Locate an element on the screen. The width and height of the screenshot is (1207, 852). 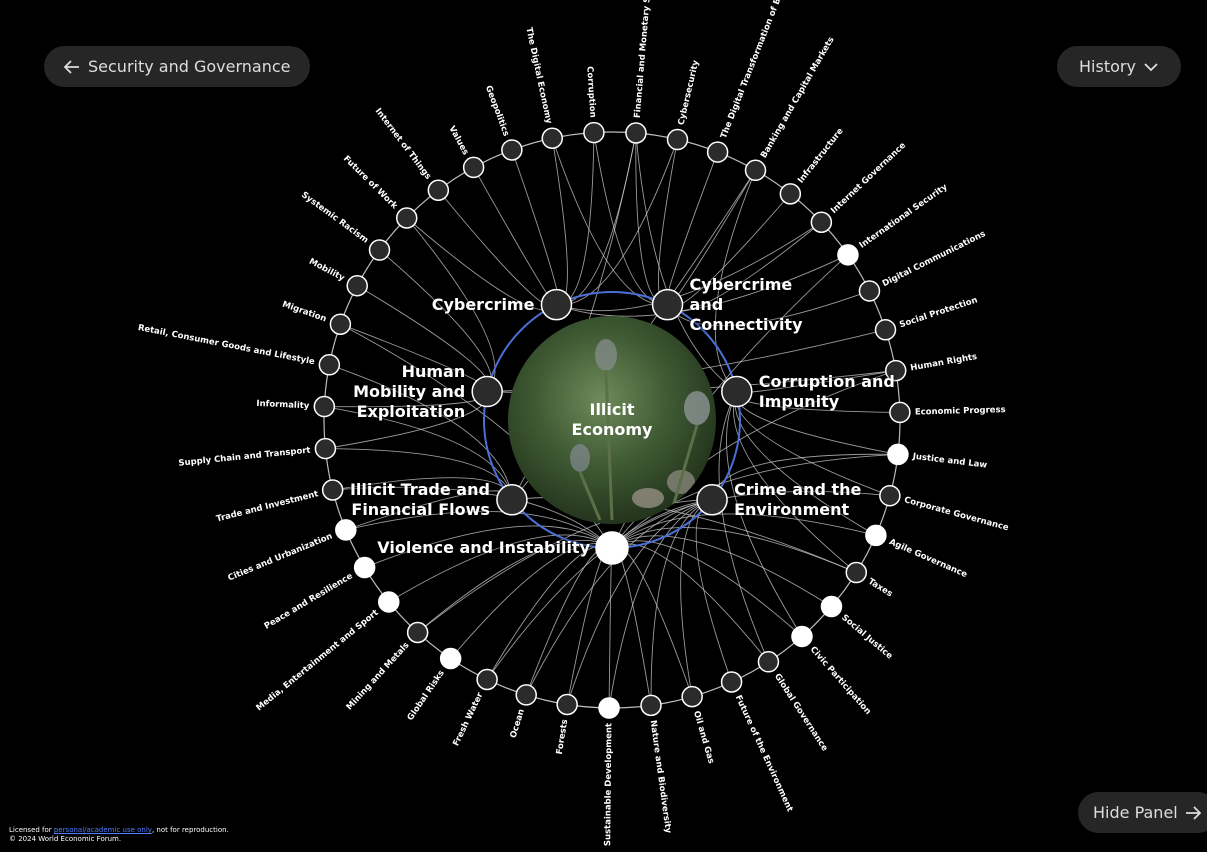
outer-node-label: Cities and Urbanization is located at coordinates (281, 557).